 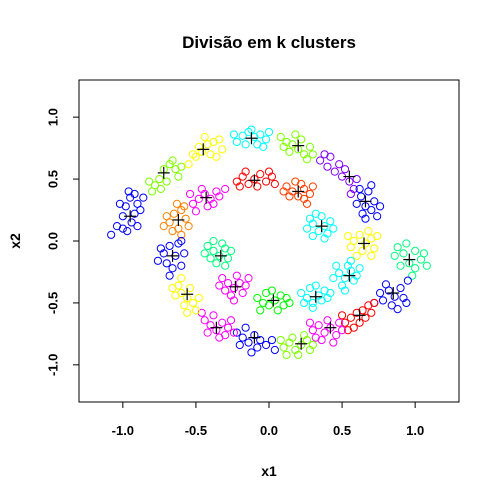 I want to click on x-tick-label: -1.0, so click(x=123, y=430).